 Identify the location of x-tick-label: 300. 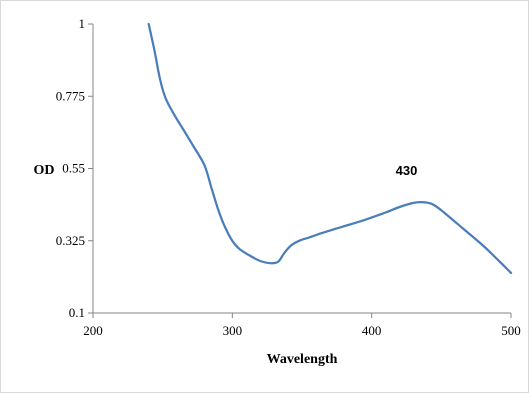
(233, 330).